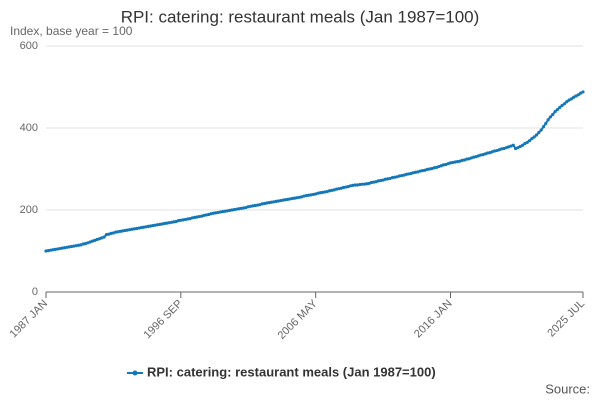 This screenshot has height=400, width=600. Describe the element at coordinates (29, 46) in the screenshot. I see `y-tick-label: 600` at that location.